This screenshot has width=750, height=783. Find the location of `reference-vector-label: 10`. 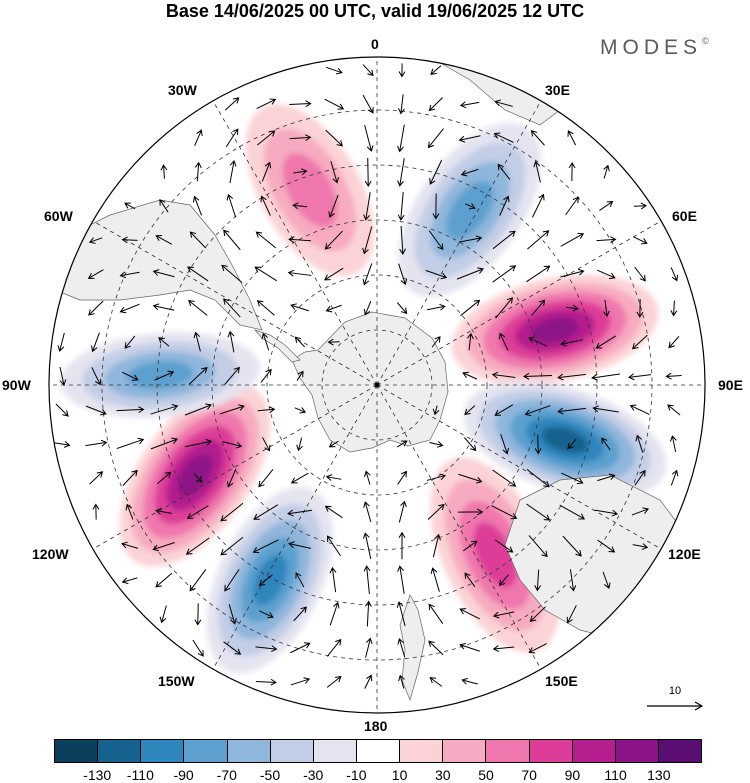

reference-vector-label: 10 is located at coordinates (675, 691).